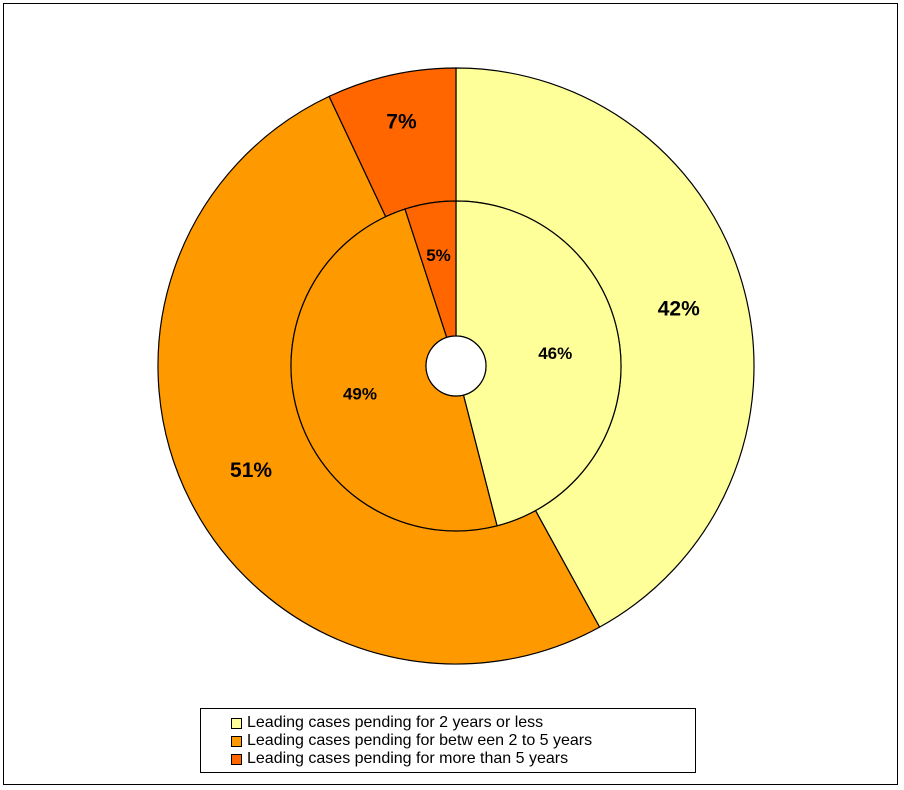 The image size is (904, 790). Describe the element at coordinates (360, 393) in the screenshot. I see `inner-slice-label: 49%` at that location.